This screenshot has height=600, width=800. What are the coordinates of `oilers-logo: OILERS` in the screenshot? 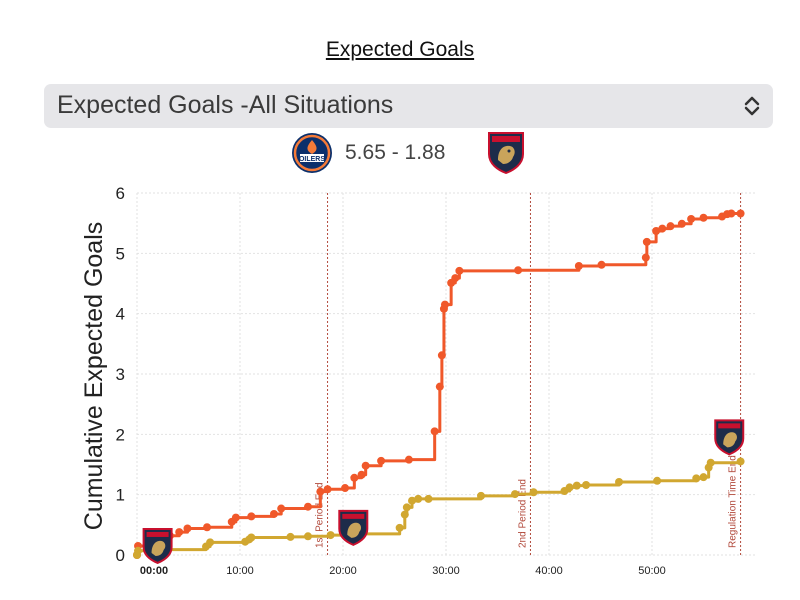 It's located at (312, 153).